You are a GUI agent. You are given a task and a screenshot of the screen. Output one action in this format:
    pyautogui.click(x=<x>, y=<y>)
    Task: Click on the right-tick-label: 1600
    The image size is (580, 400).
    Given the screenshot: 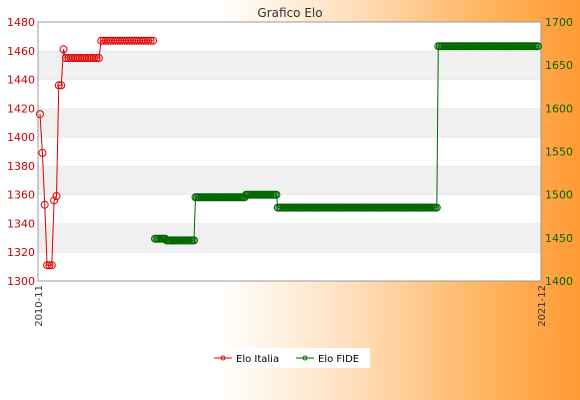 What is the action you would take?
    pyautogui.click(x=559, y=108)
    